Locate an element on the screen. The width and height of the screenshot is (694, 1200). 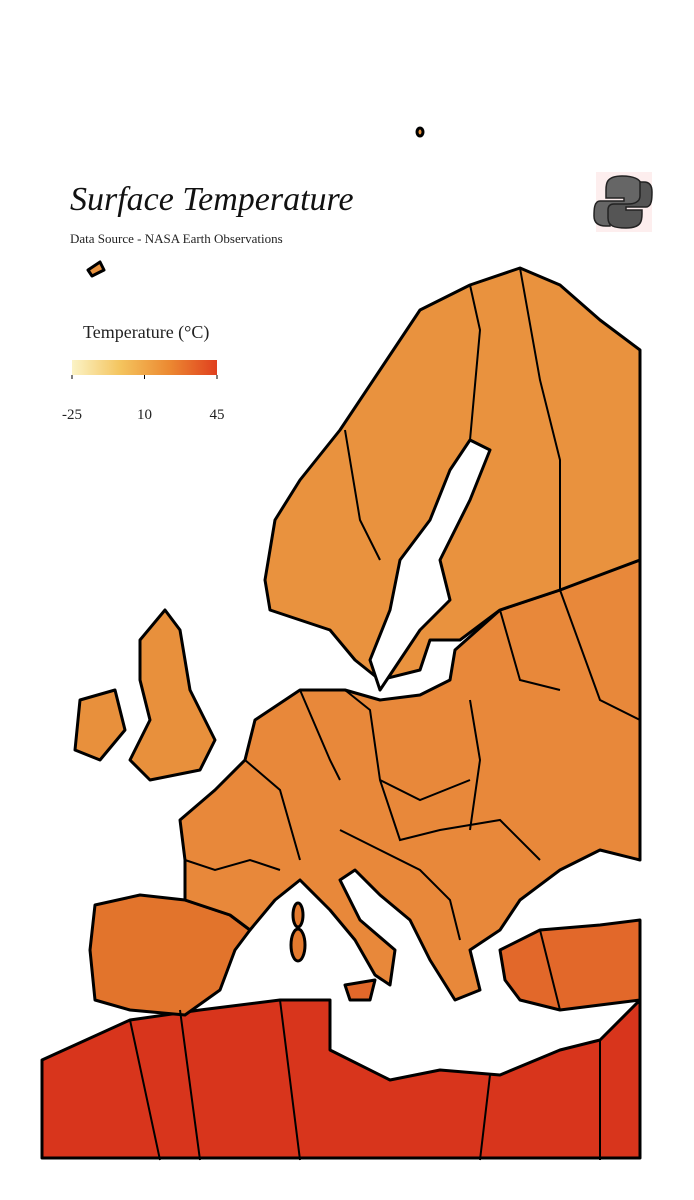
colorbar-tick-label: -25 is located at coordinates (72, 415).